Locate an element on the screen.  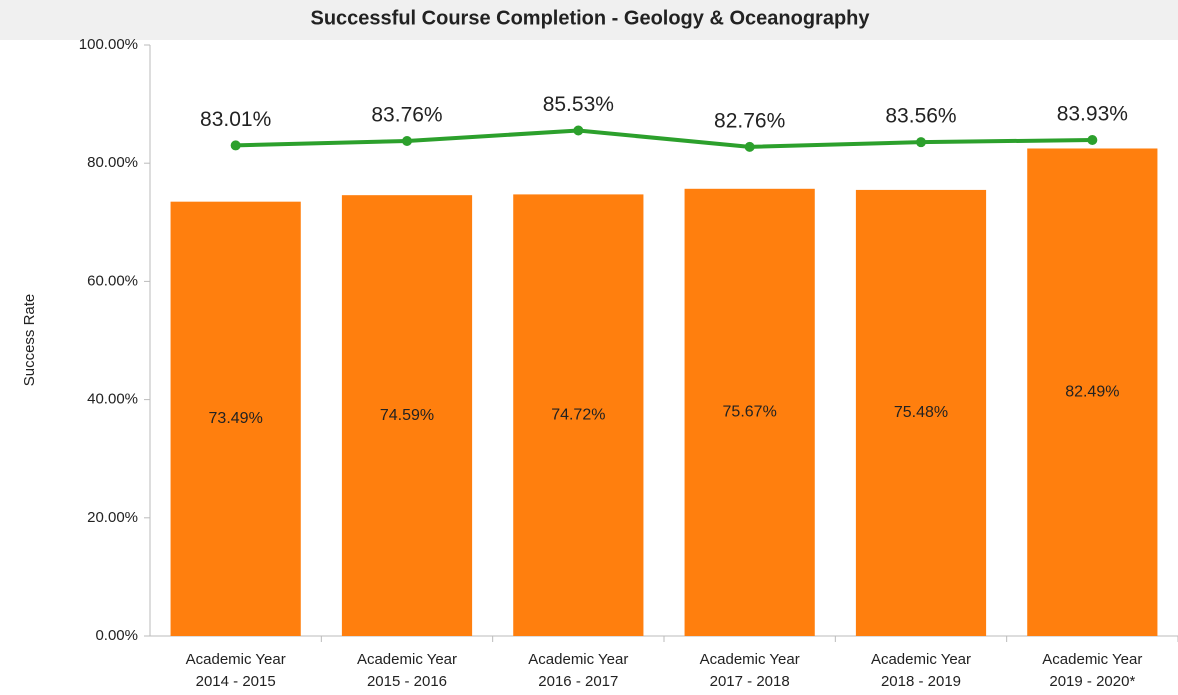
line-value-label: 83.01% is located at coordinates (235, 119).